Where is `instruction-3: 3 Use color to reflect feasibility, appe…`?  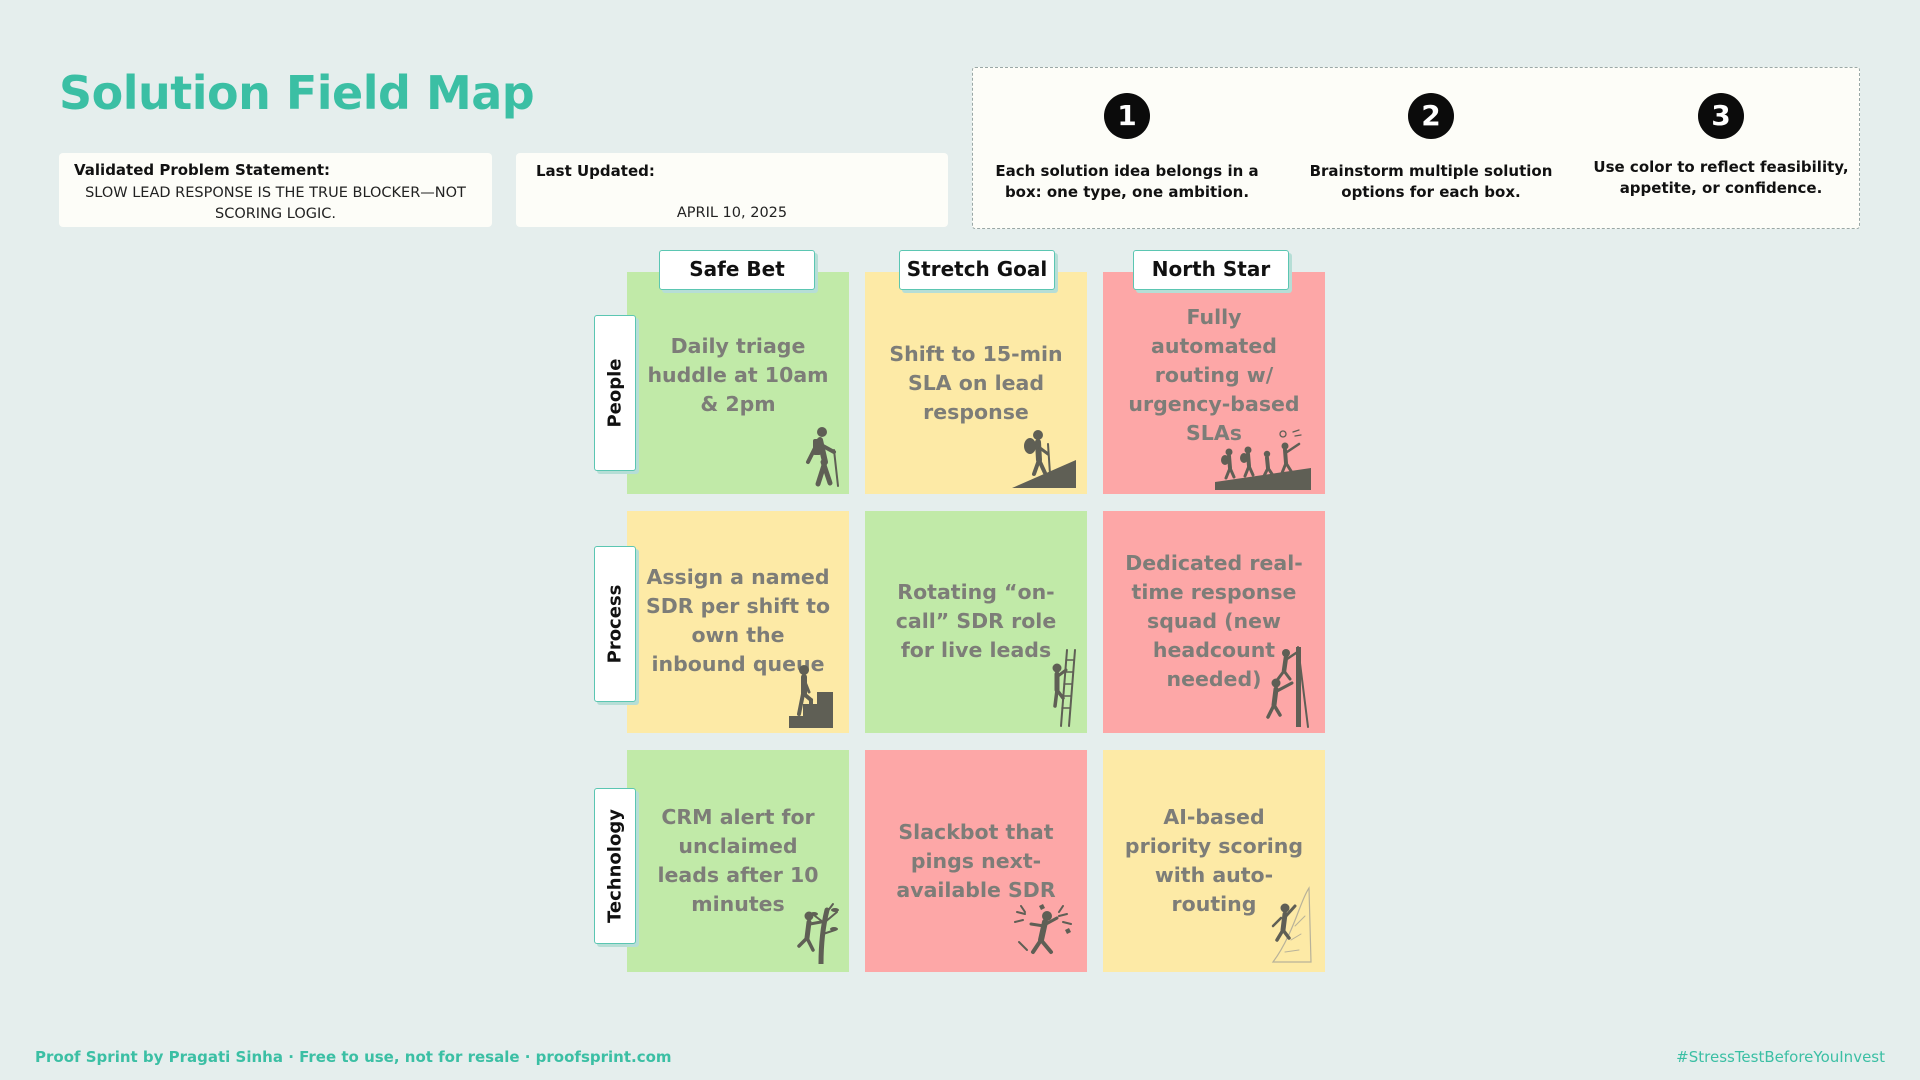
instruction-3: 3 Use color to reflect feasibility, appe… is located at coordinates (1721, 133).